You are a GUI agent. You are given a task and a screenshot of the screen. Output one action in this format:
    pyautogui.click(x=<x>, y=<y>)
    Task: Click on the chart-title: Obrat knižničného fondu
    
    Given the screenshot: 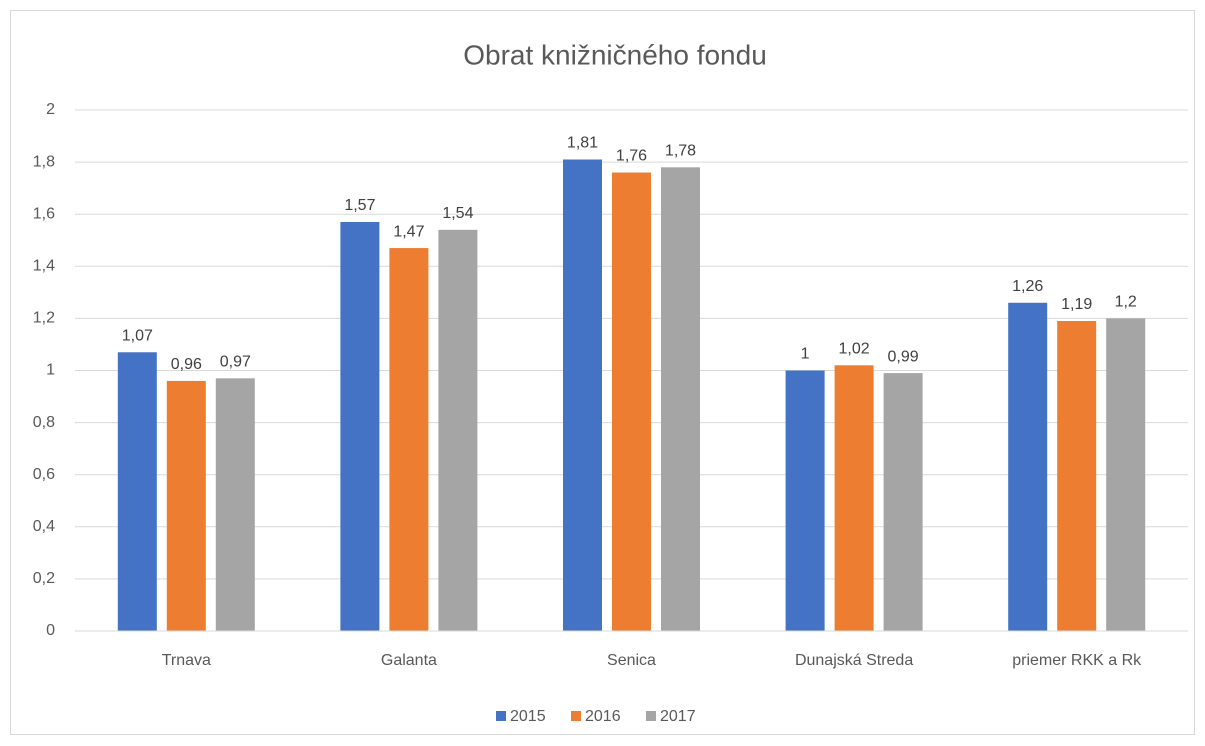 What is the action you would take?
    pyautogui.click(x=615, y=54)
    